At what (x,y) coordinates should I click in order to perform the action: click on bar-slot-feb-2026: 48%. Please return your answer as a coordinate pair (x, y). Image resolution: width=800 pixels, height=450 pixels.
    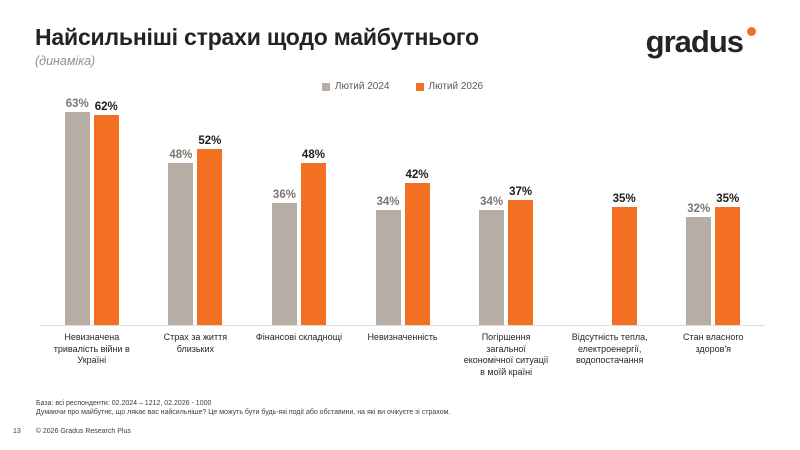
    Looking at the image, I should click on (313, 237).